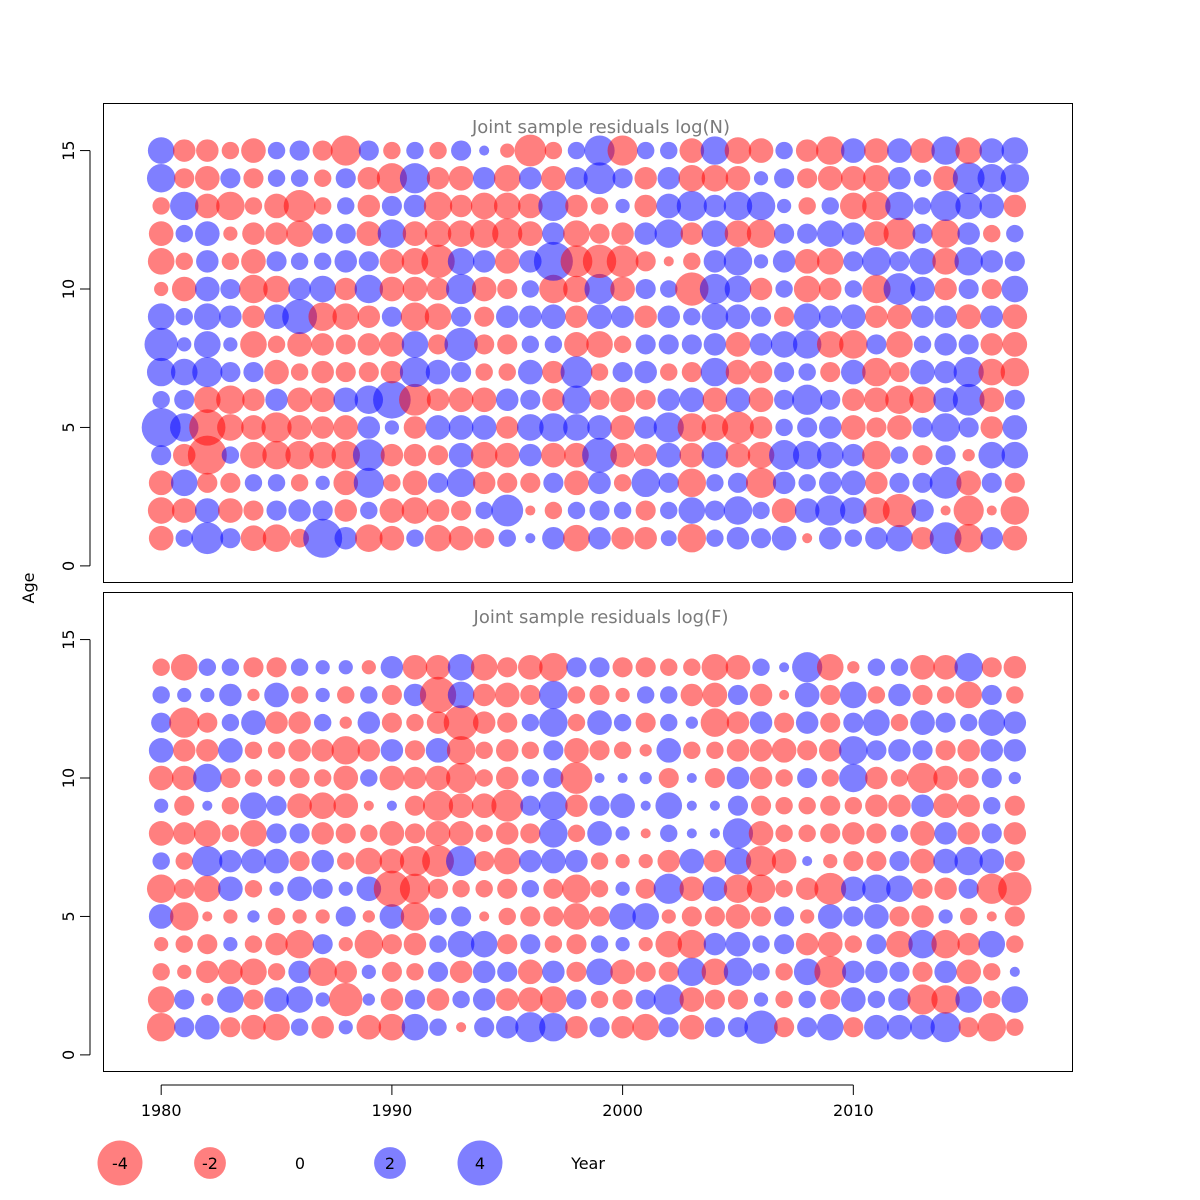 This screenshot has height=1200, width=1200. What do you see at coordinates (622, 916) in the screenshot?
I see `residual-bubble-age5-2000` at bounding box center [622, 916].